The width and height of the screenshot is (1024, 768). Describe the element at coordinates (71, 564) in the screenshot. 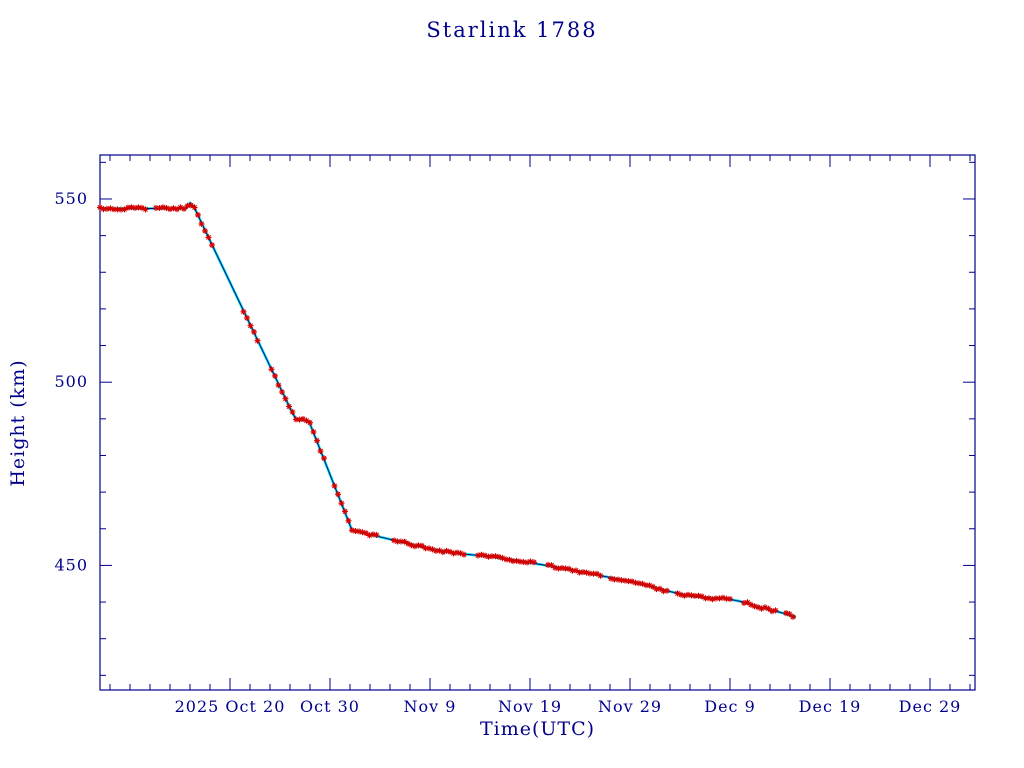

I see `y-tick-label: 450` at that location.